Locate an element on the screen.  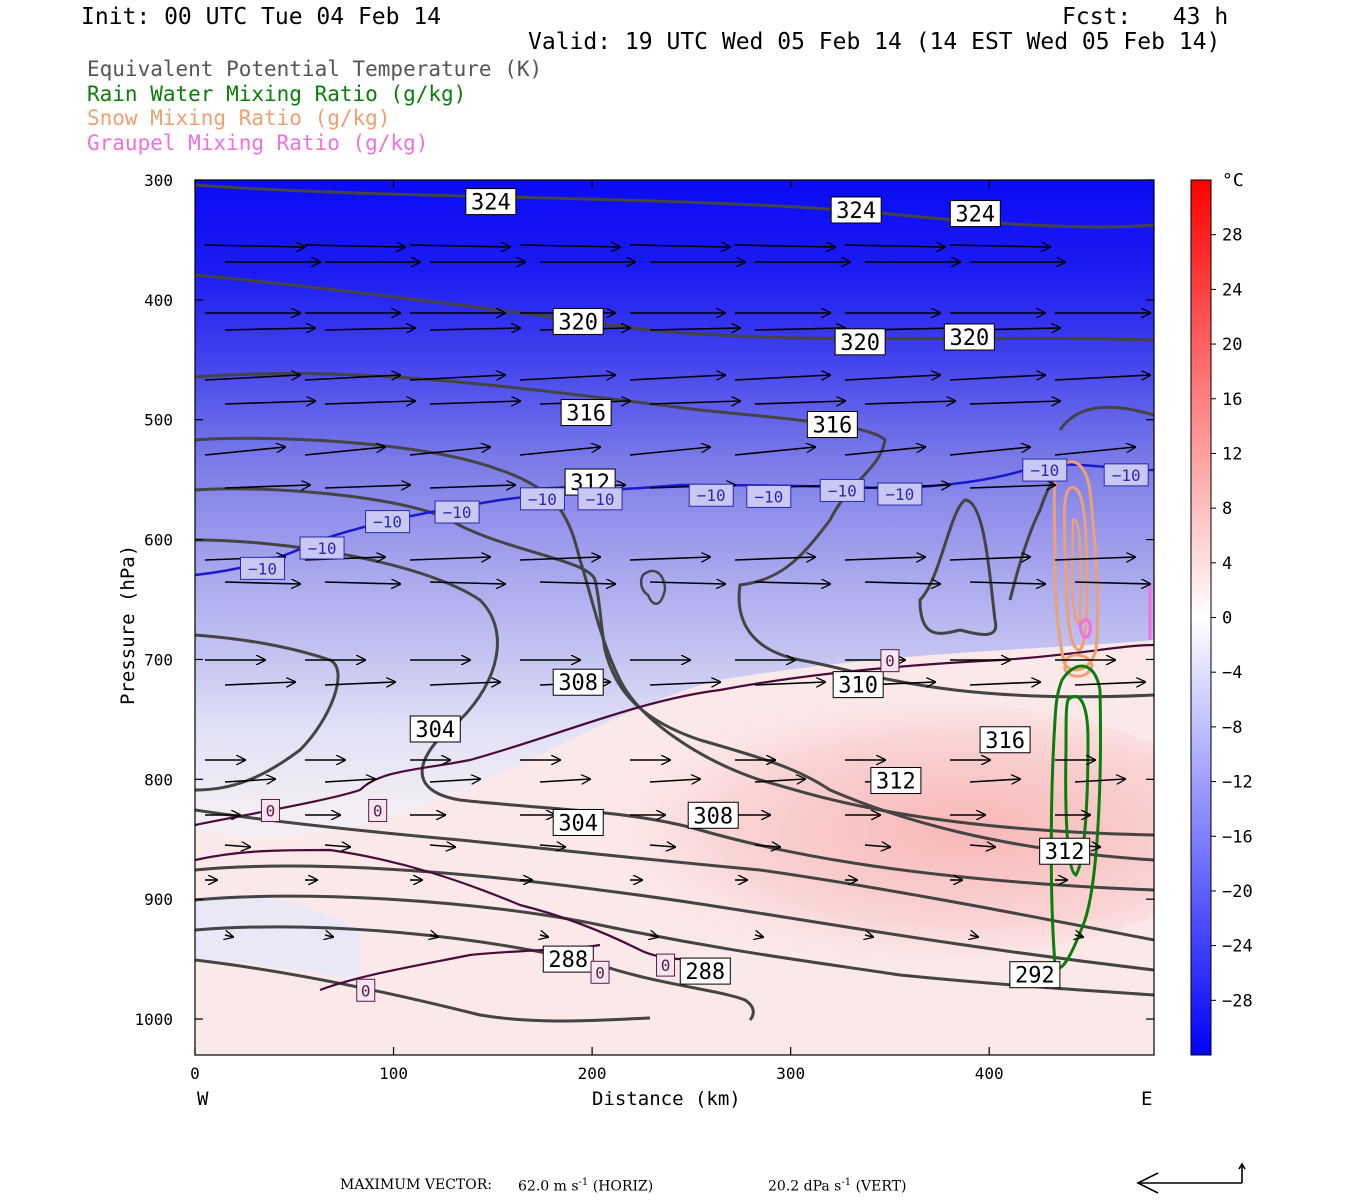
theta-e-label: 310 is located at coordinates (858, 686).